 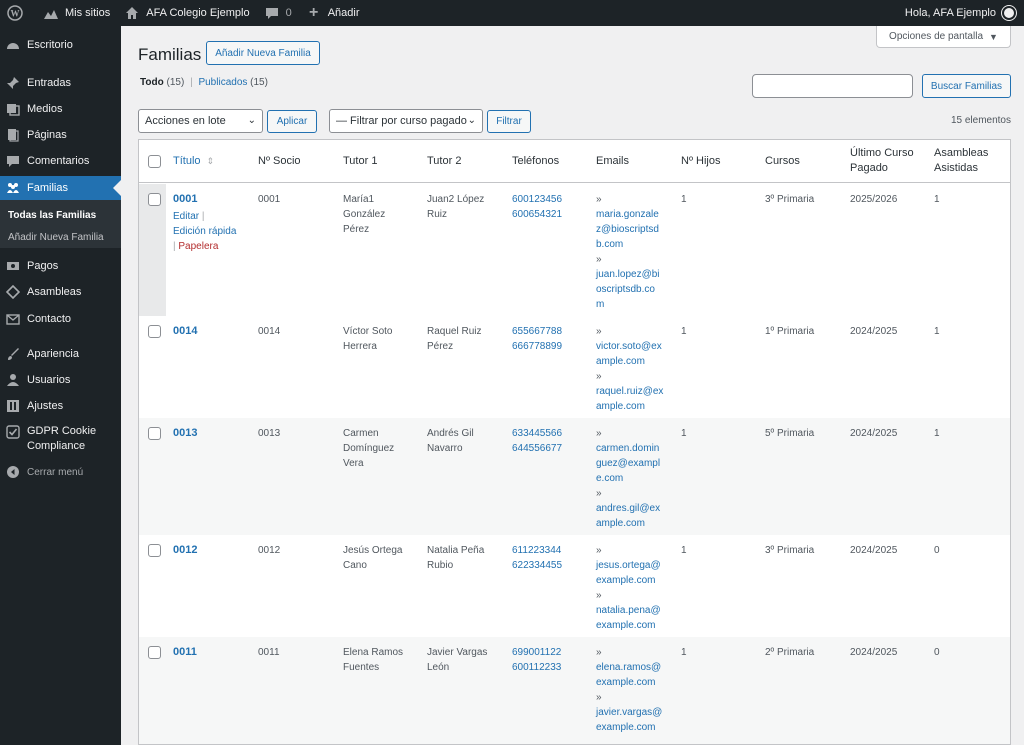 I want to click on tutor1-name: Víctor Soto Herrera, so click(x=368, y=339).